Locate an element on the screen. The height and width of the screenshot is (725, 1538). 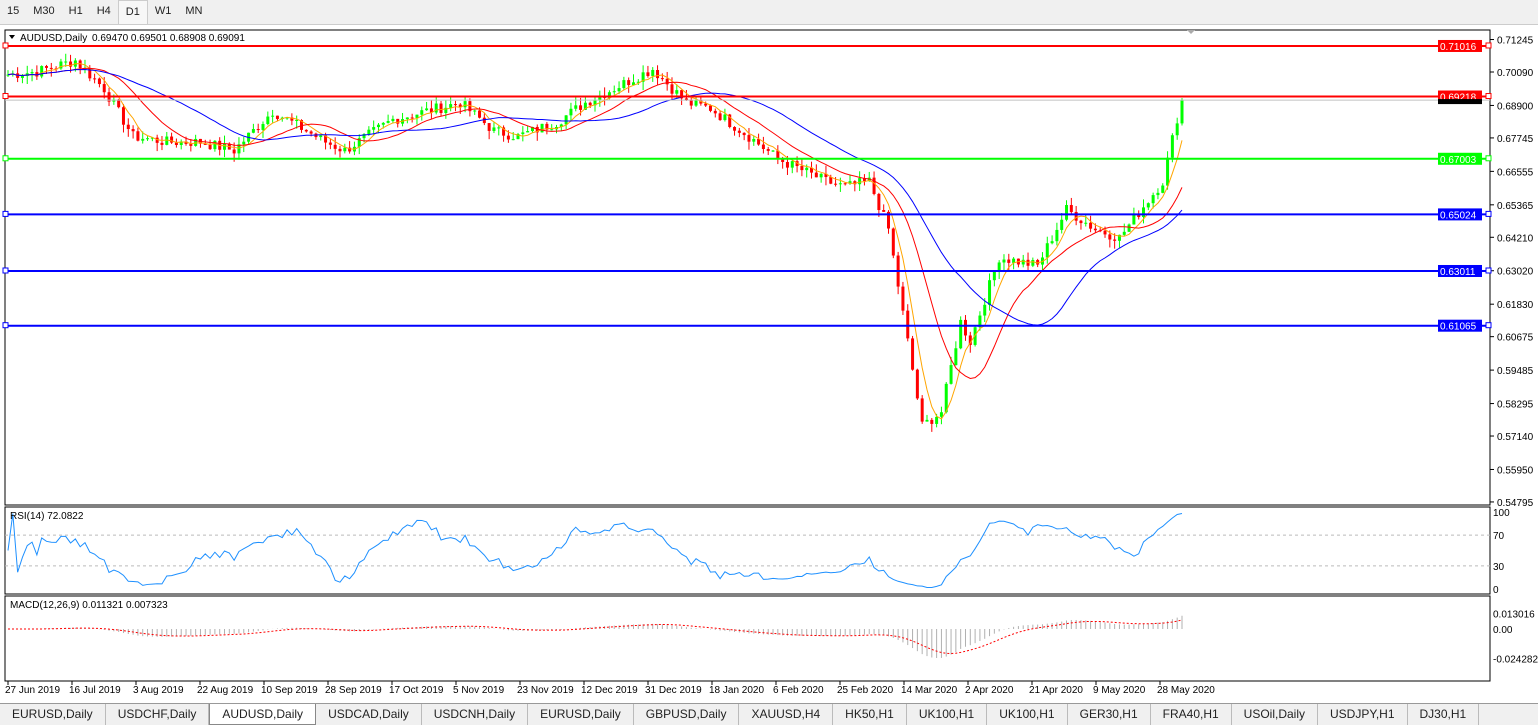
chart-tab: GER30,H1 is located at coordinates (1109, 714).